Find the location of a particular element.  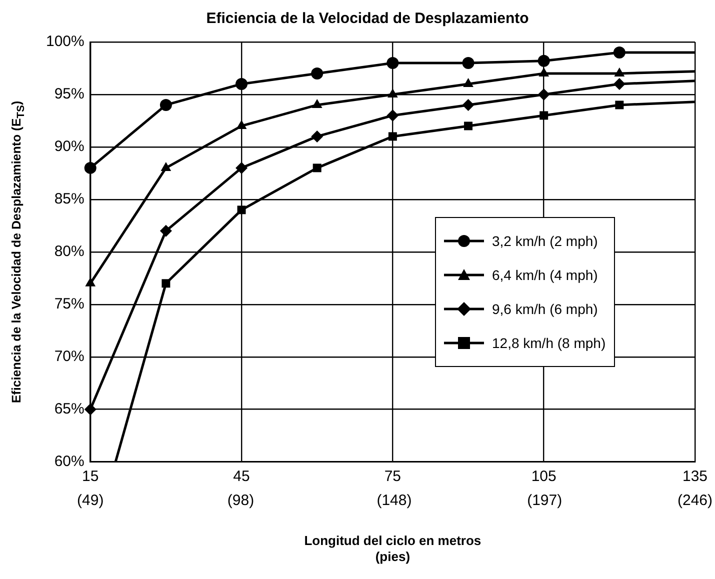

legend-label: 9,6 km/h (6 mph) is located at coordinates (545, 308).